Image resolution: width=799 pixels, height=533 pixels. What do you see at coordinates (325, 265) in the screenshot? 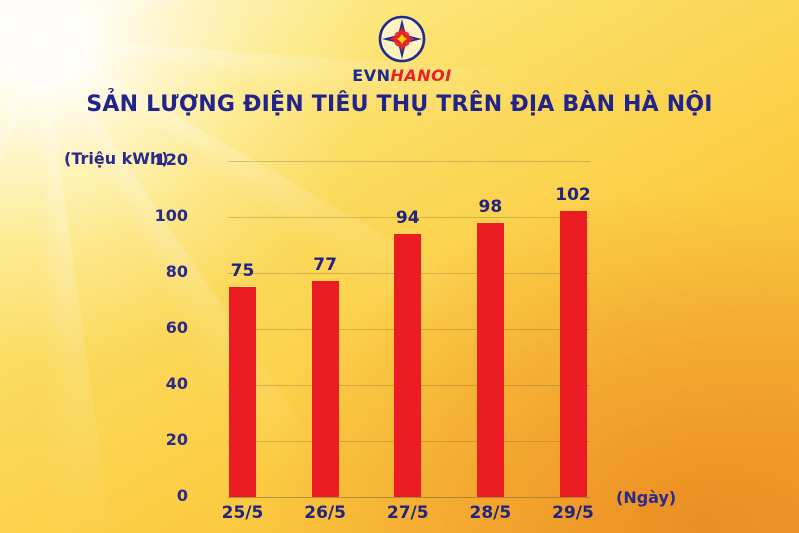
I see `bar-value-label: 77` at bounding box center [325, 265].